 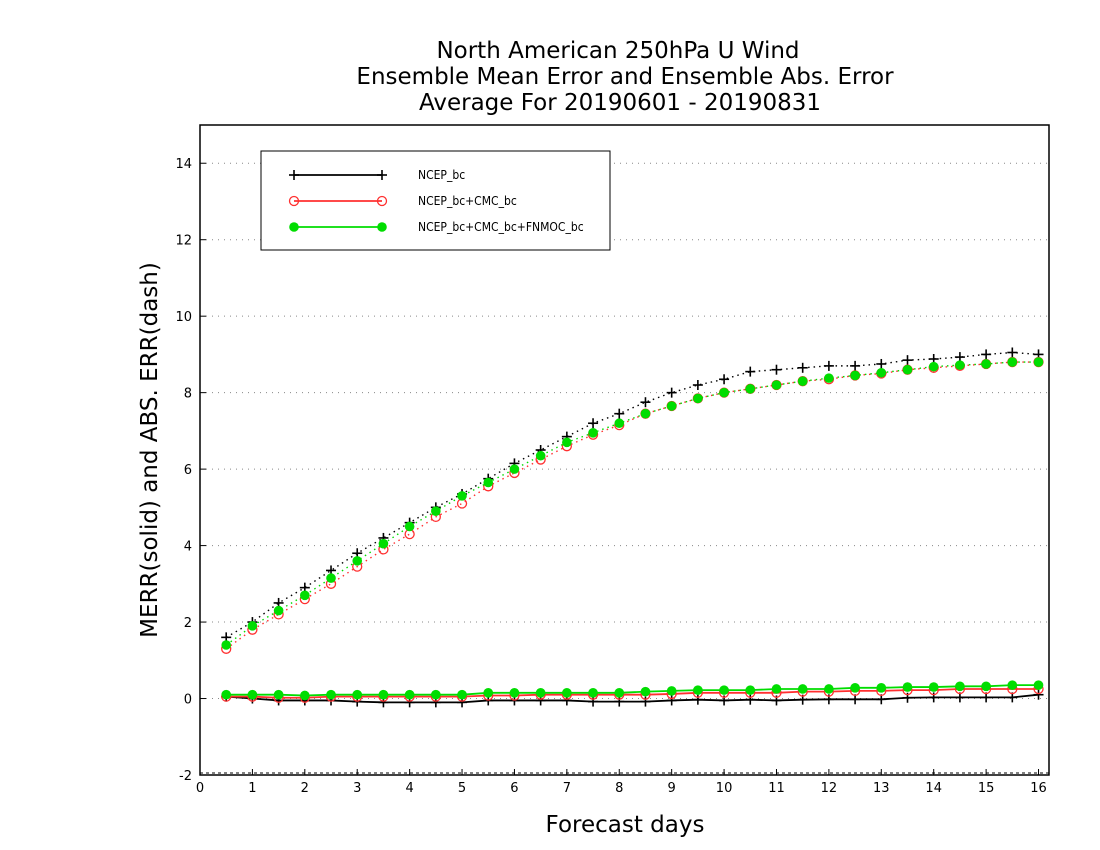 What do you see at coordinates (252, 788) in the screenshot?
I see `x-tick-label: 1` at bounding box center [252, 788].